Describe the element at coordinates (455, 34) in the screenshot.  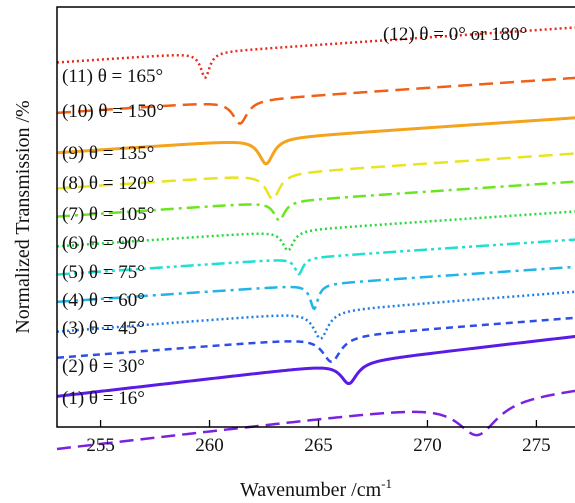
I see `curve-label-12: (12) θ = 0° or 180°` at that location.